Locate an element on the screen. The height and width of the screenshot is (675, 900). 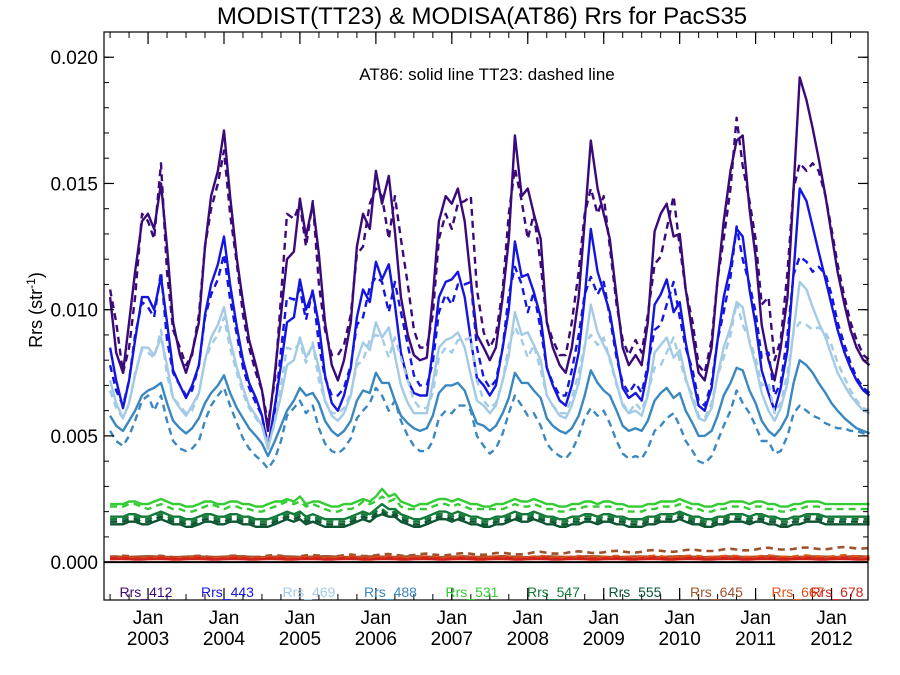
x-tick-year-label: 2004 is located at coordinates (224, 639).